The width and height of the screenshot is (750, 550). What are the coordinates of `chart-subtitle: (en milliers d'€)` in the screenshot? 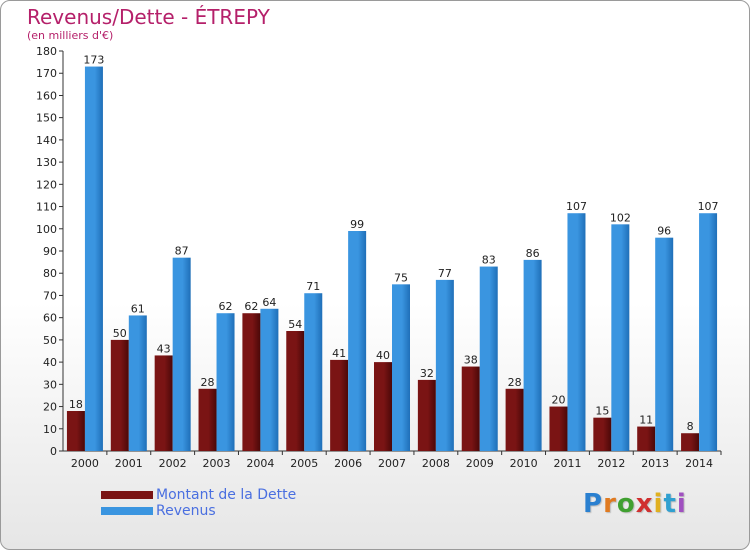 It's located at (70, 35).